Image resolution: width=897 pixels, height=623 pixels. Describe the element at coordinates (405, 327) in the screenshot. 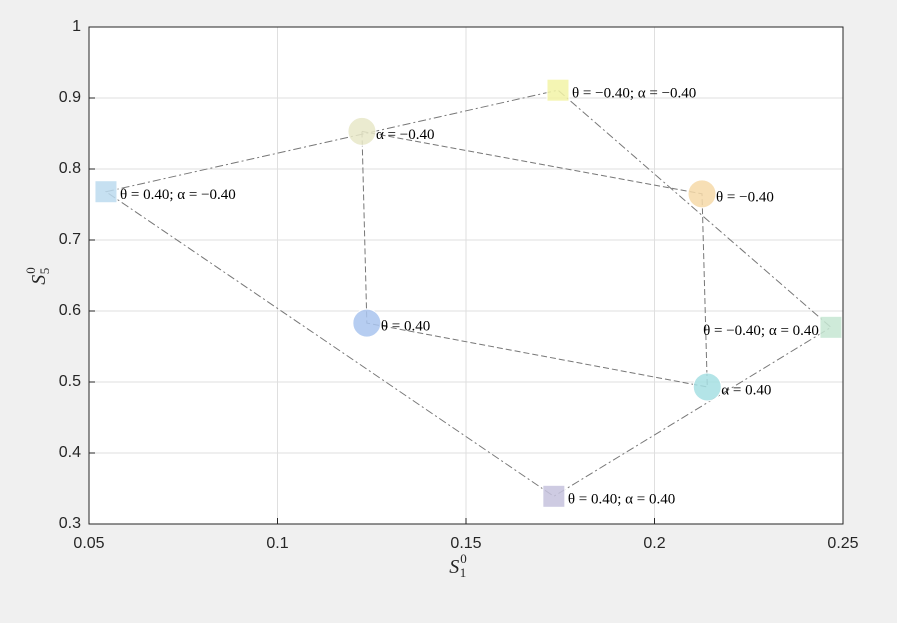

I see `point-label: θ = 0.40` at that location.